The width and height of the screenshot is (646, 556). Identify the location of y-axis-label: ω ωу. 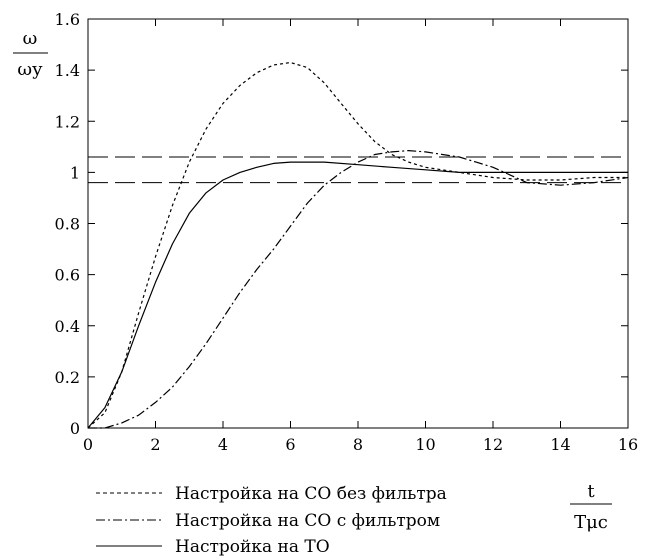
(30, 54).